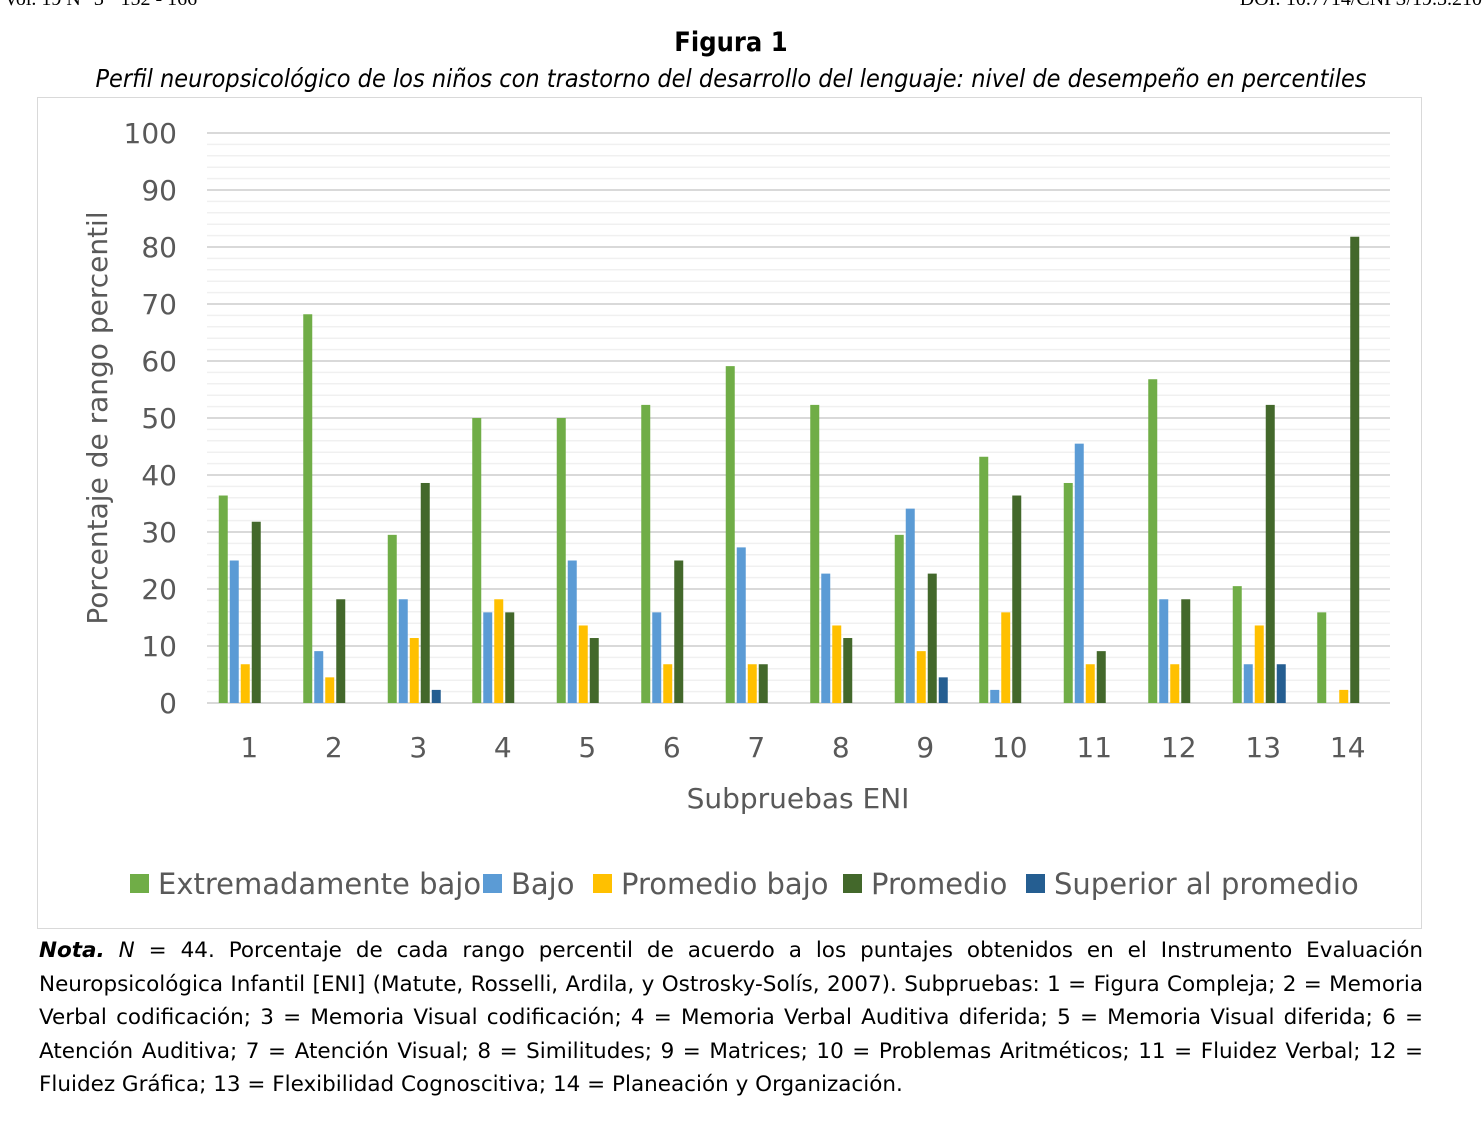  I want to click on x-axis-title: Subpruebas ENI, so click(798, 798).